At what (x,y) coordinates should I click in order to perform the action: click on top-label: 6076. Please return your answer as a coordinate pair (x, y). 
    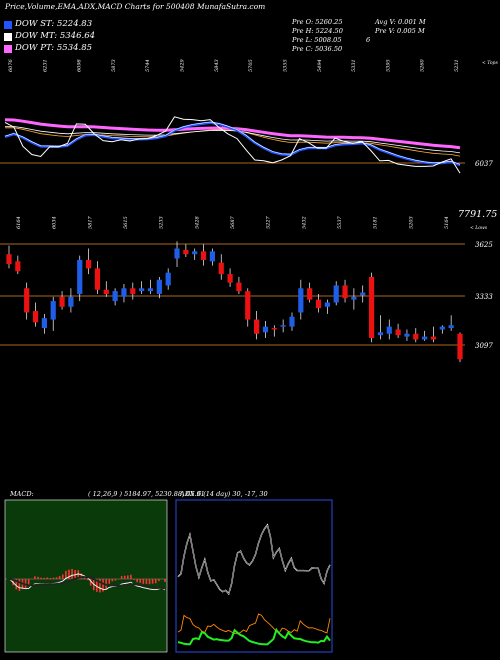
    Looking at the image, I should click on (11, 65).